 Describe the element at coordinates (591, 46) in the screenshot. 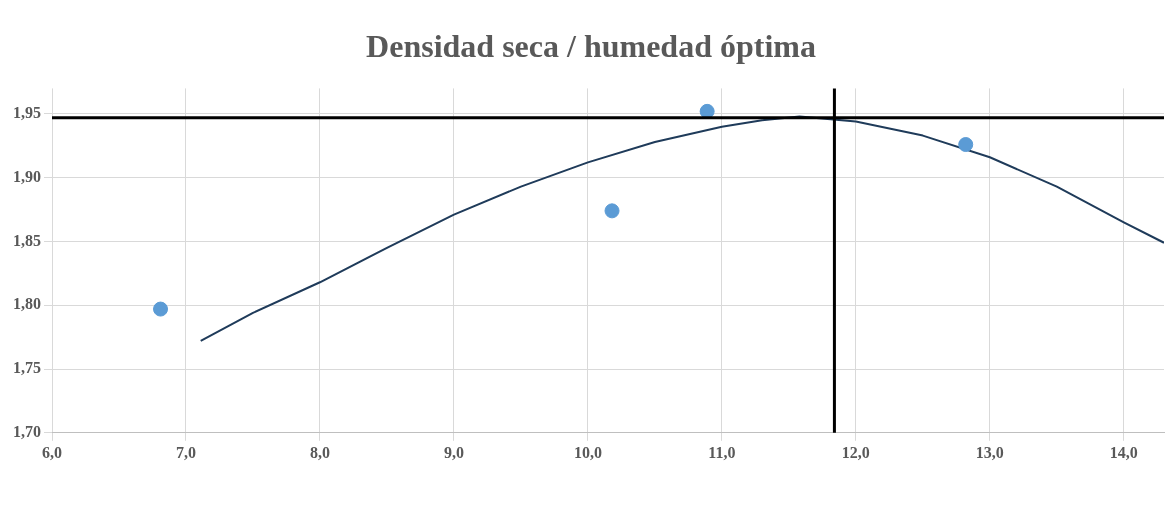

I see `chart-title: Densidad seca / humedad óptima` at that location.